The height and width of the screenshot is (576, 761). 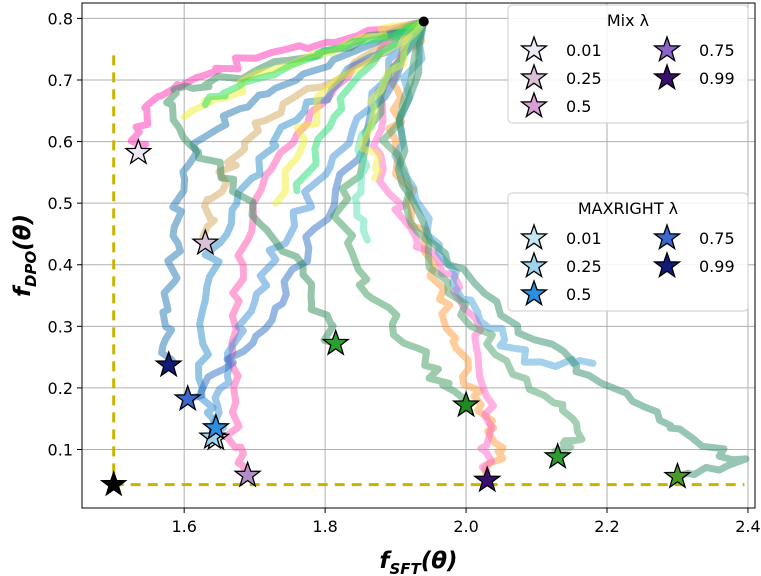 What do you see at coordinates (628, 20) in the screenshot?
I see `legend-title-0: Mix λ` at bounding box center [628, 20].